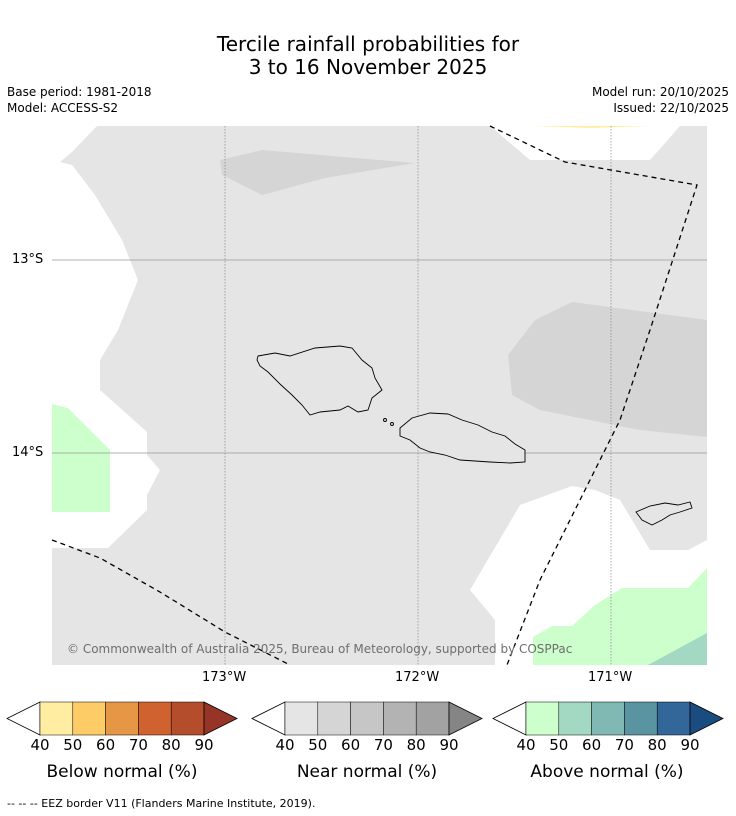 Image resolution: width=736 pixels, height=816 pixels. I want to click on above-normal-50-area, so click(677, 649).